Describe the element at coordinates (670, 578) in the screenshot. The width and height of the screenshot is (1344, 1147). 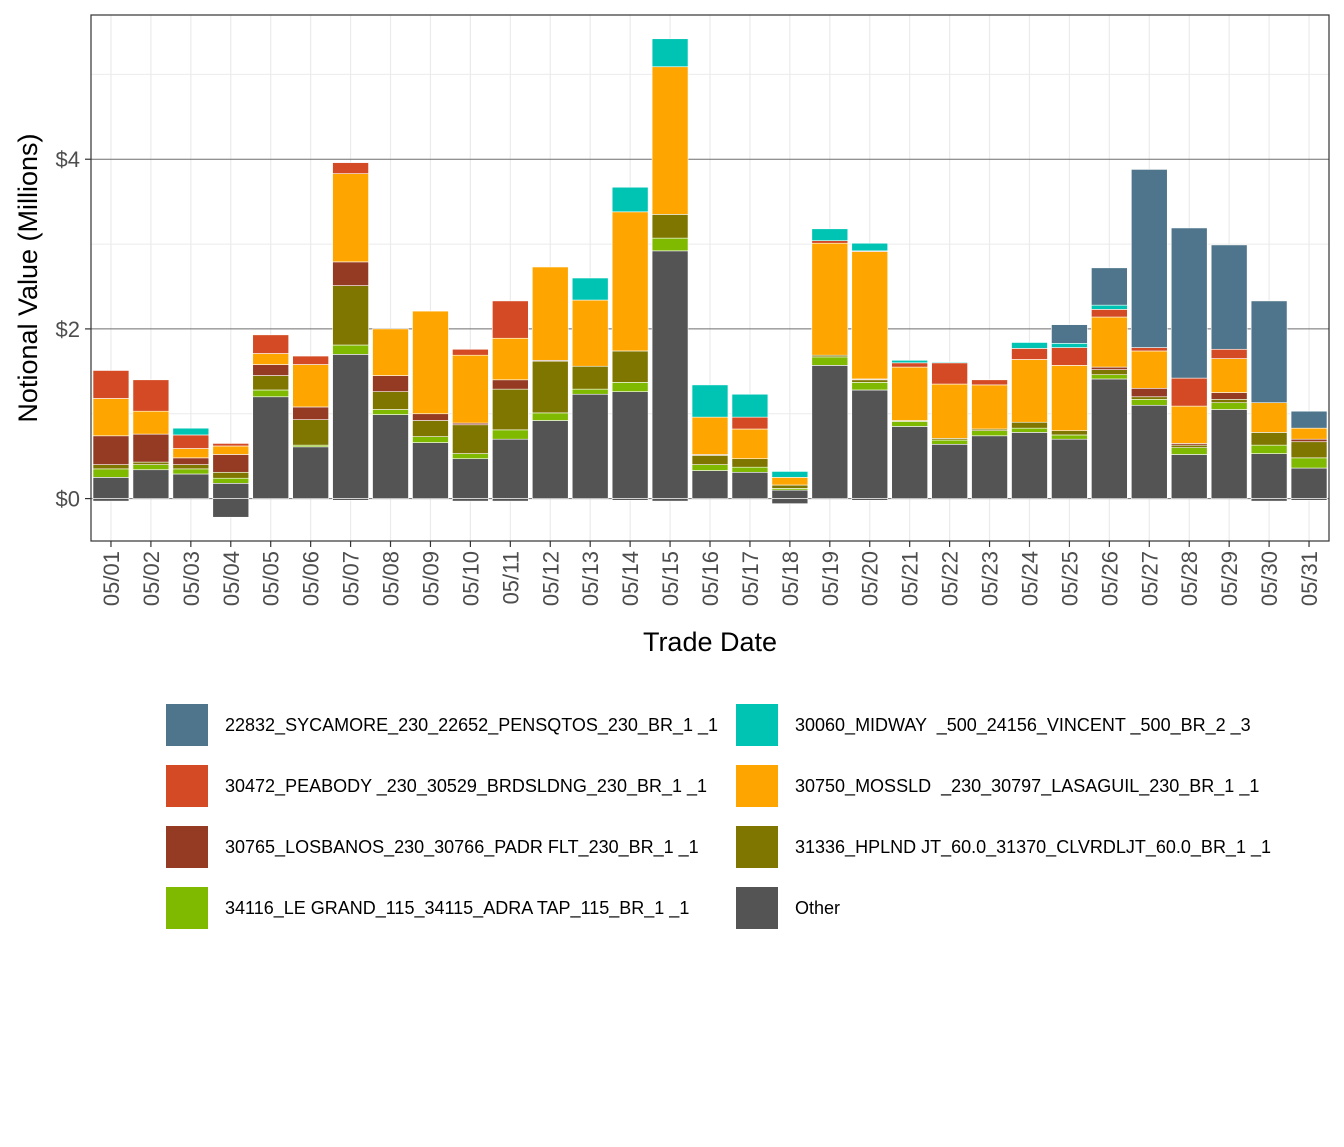
I see `x-tick-label: 05/15` at that location.